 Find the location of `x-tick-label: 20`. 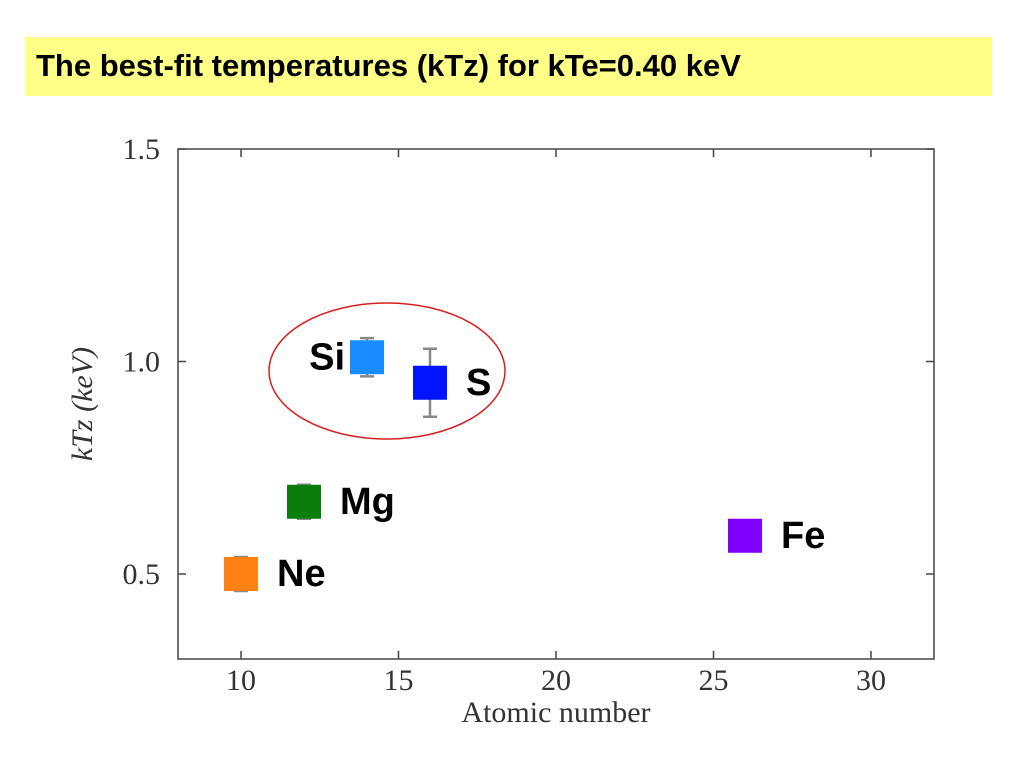

x-tick-label: 20 is located at coordinates (556, 680).